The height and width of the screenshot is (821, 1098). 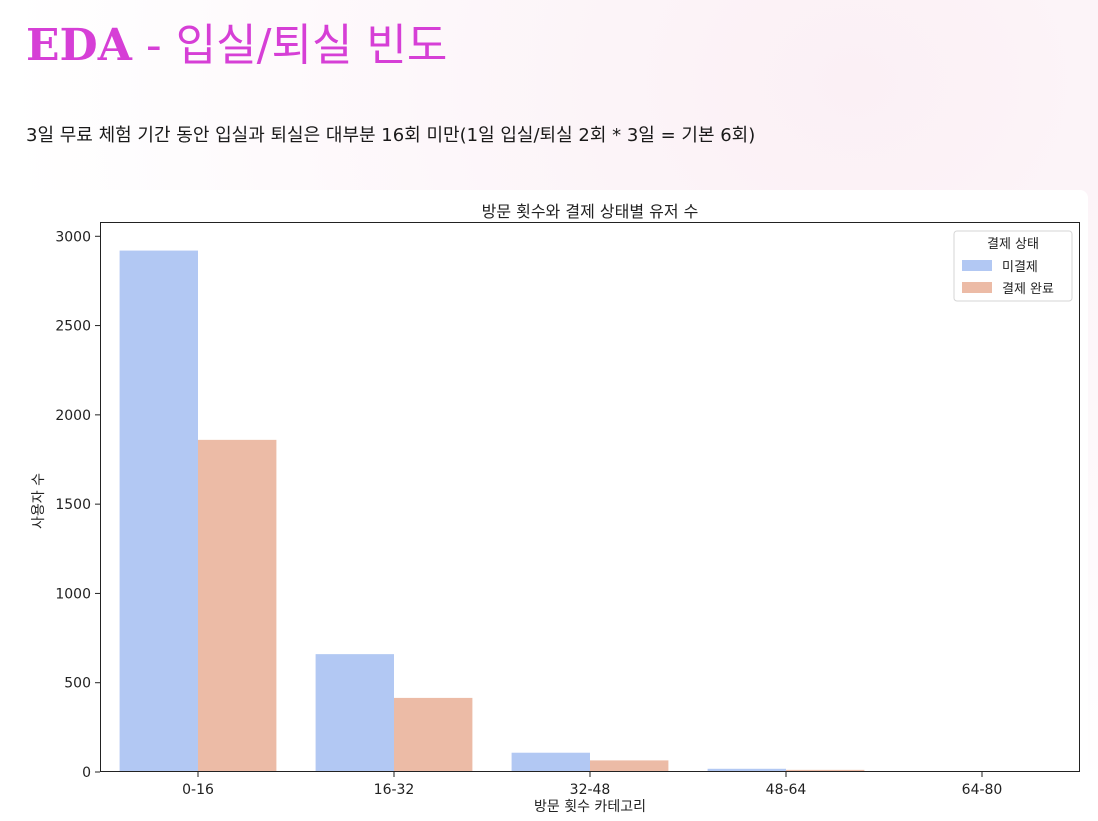 What do you see at coordinates (73, 416) in the screenshot?
I see `y-tick-label: 2000` at bounding box center [73, 416].